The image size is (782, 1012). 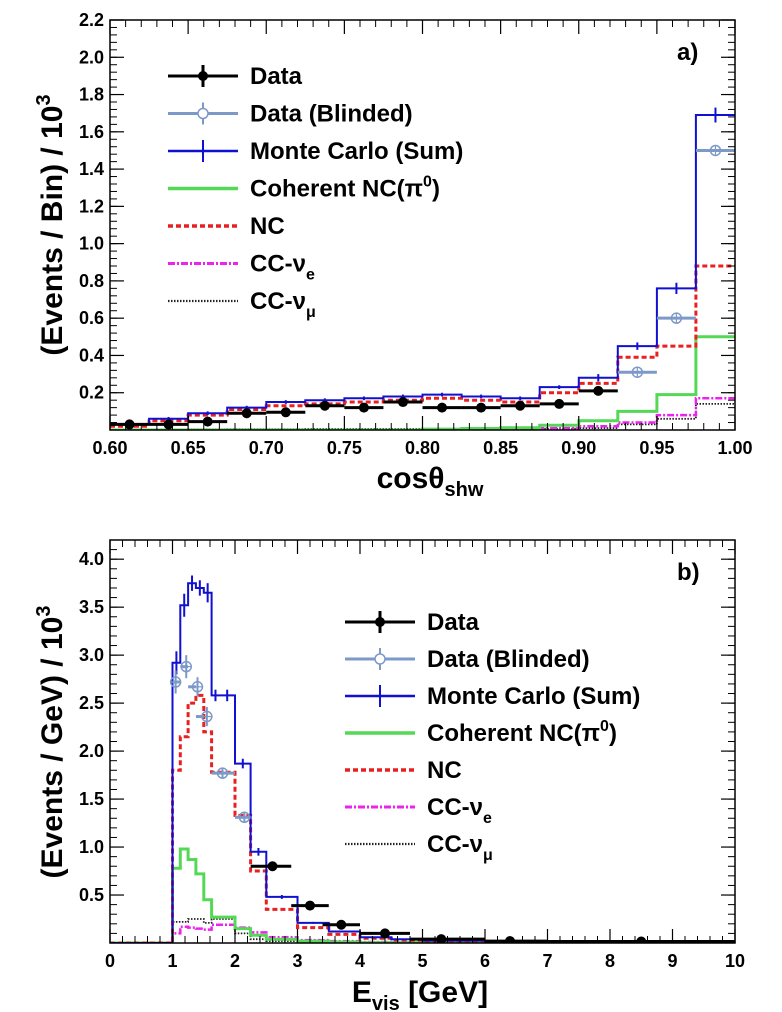 I want to click on legend-entry: Data, so click(x=412, y=622).